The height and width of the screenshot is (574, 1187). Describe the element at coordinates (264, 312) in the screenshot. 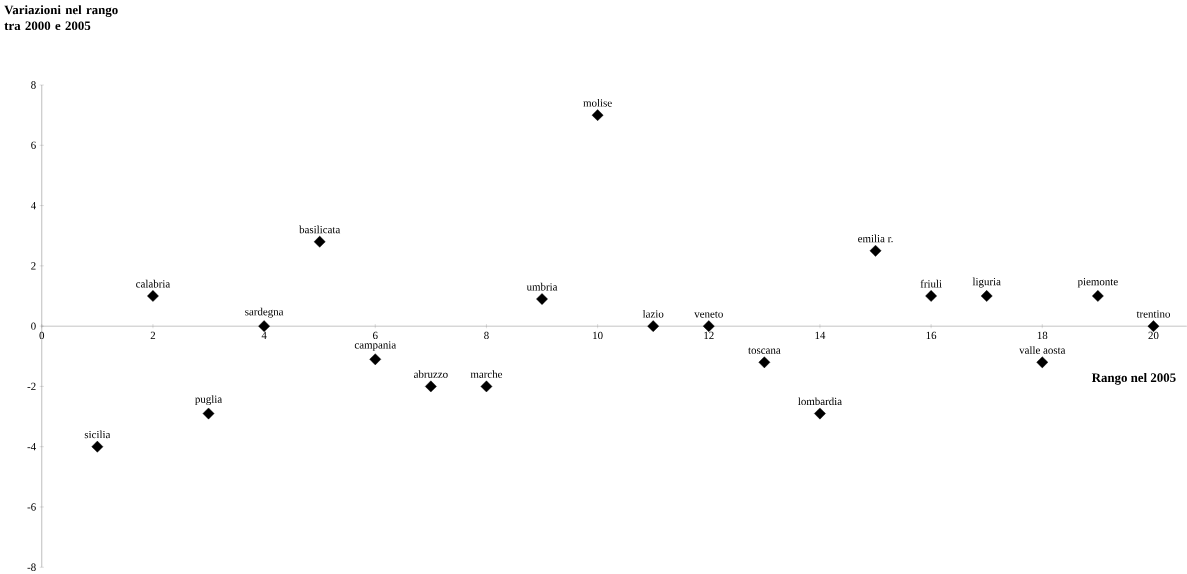

I see `annotation: sardegna` at that location.